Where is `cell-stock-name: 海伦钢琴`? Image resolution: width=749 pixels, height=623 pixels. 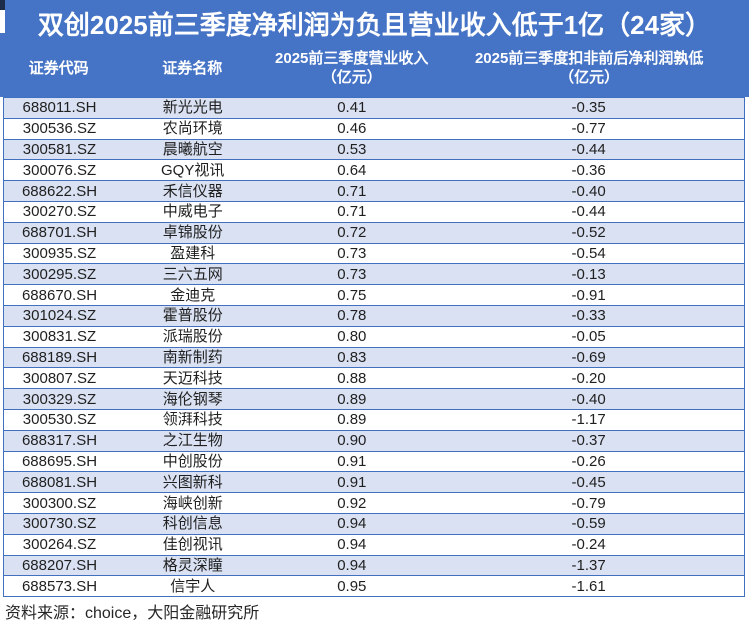 cell-stock-name: 海伦钢琴 is located at coordinates (192, 399).